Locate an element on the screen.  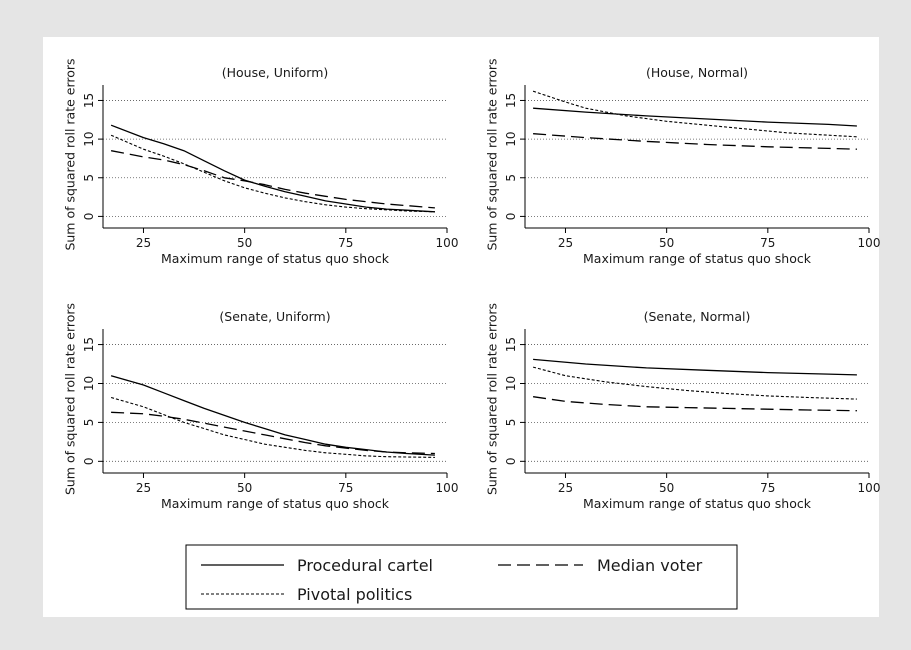
panel-title: (House, Uniform) is located at coordinates (275, 72).